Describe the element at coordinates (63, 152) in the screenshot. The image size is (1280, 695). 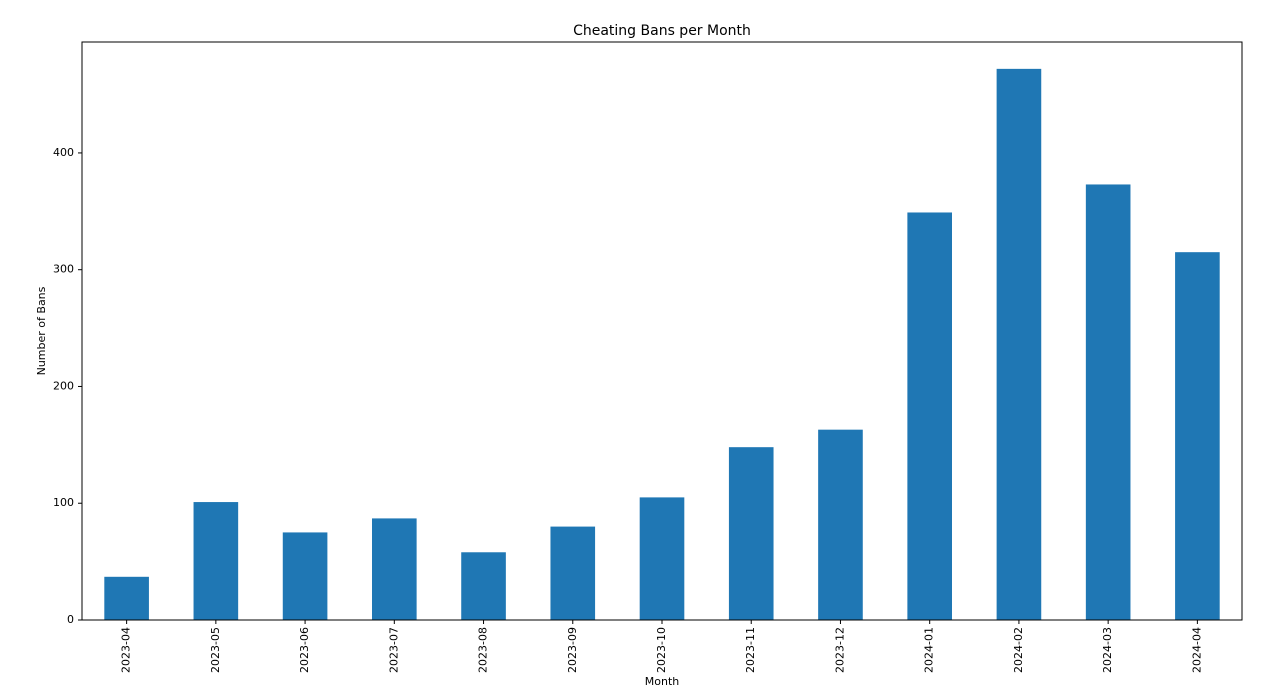
I see `y-tick-label: 400` at that location.